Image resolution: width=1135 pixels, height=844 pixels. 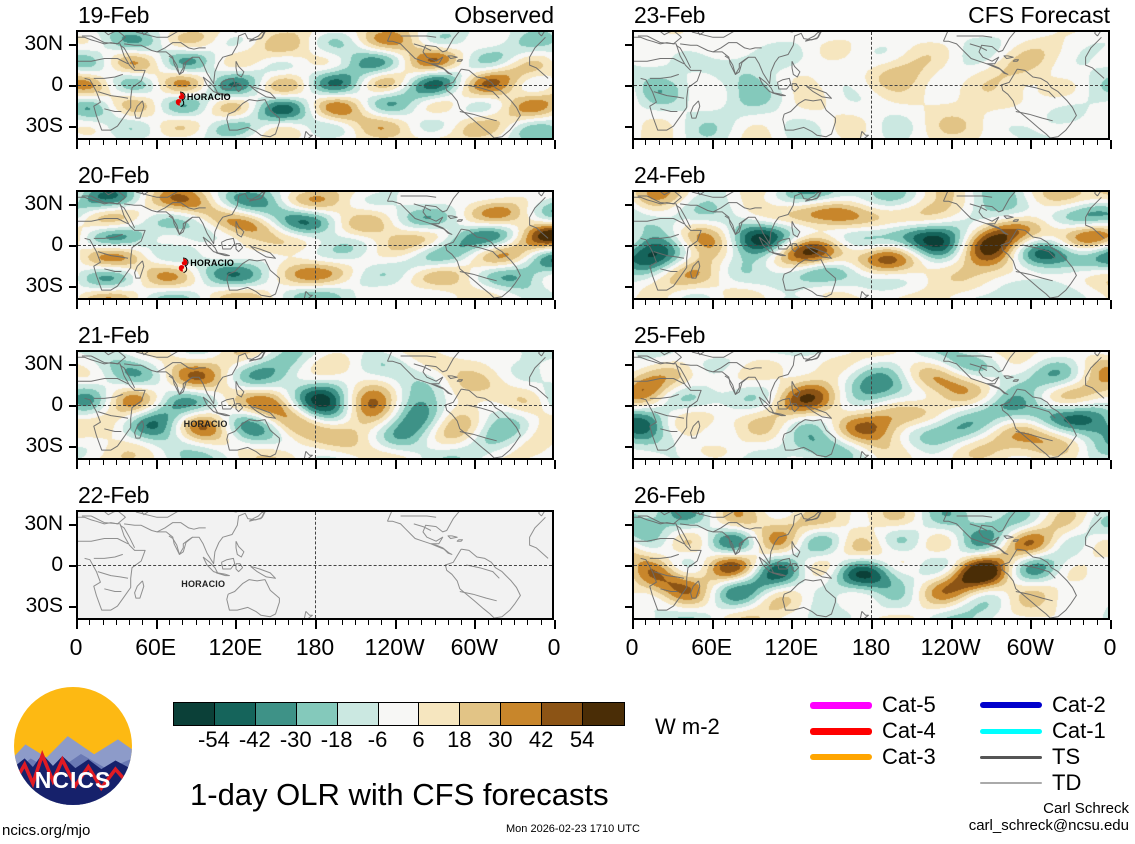 I want to click on map-24-feb, so click(x=871, y=245).